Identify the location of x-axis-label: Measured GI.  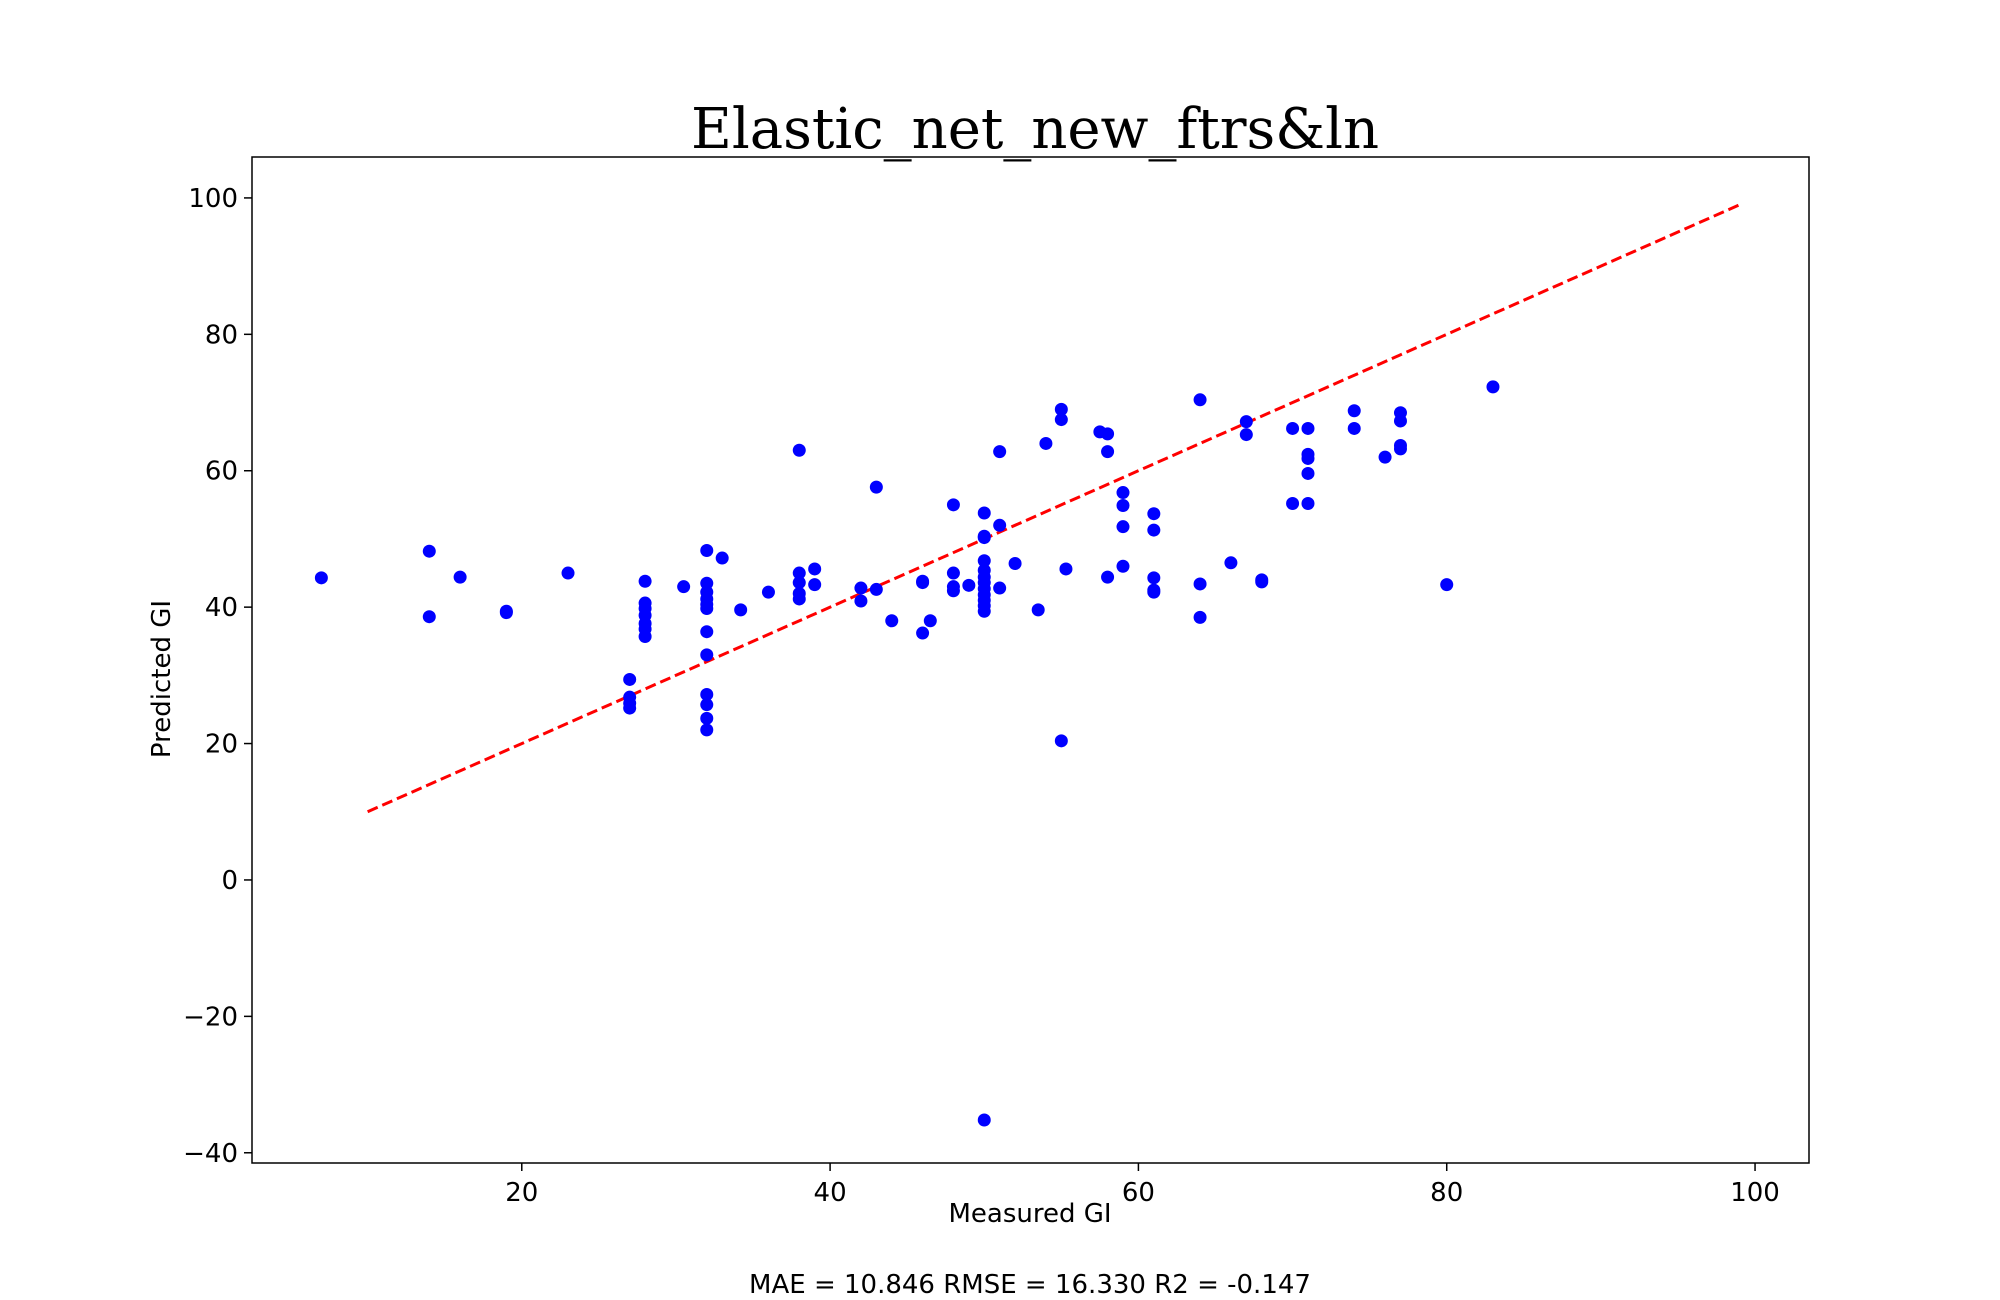
(1029, 1214).